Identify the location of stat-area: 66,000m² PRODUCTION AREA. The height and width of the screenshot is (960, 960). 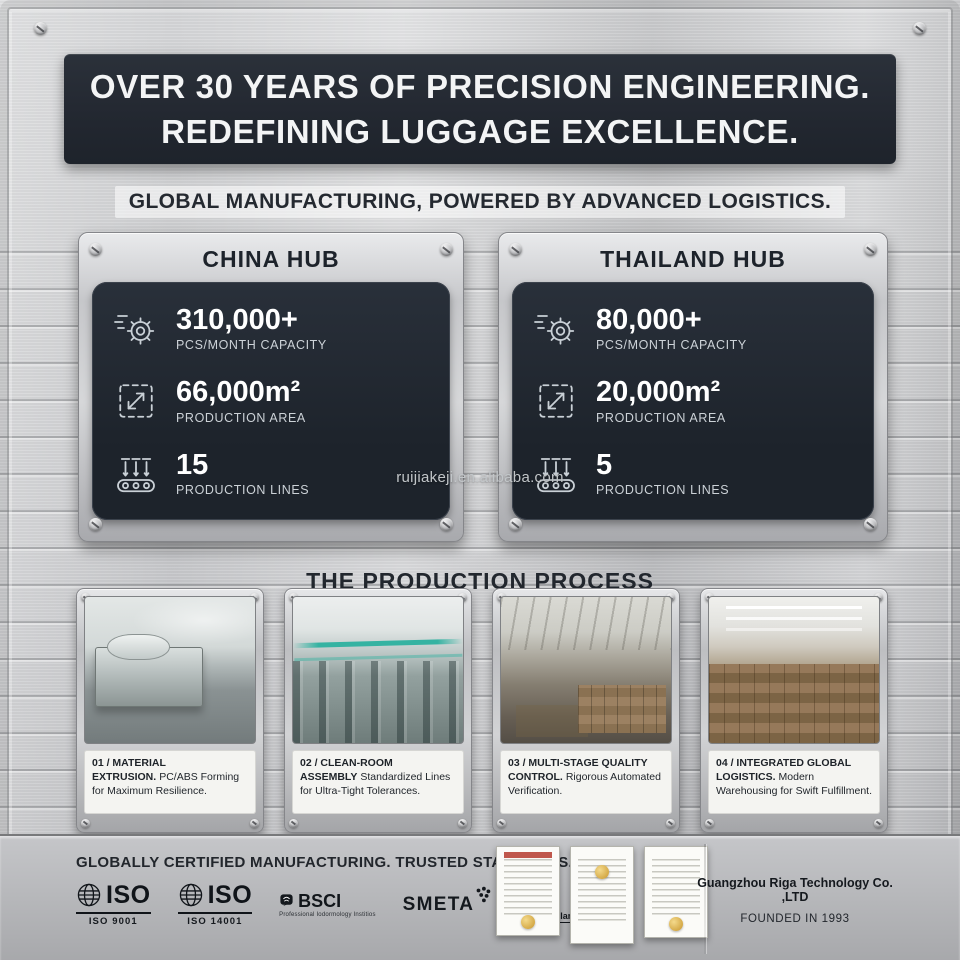
(271, 401).